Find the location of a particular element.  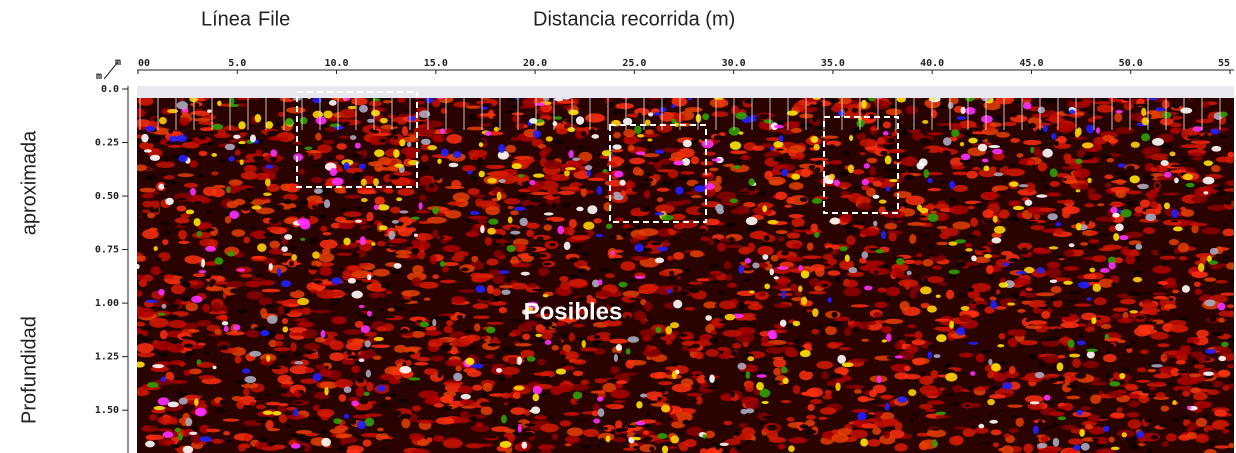

y-tick-label: 0.25 is located at coordinates (107, 143).